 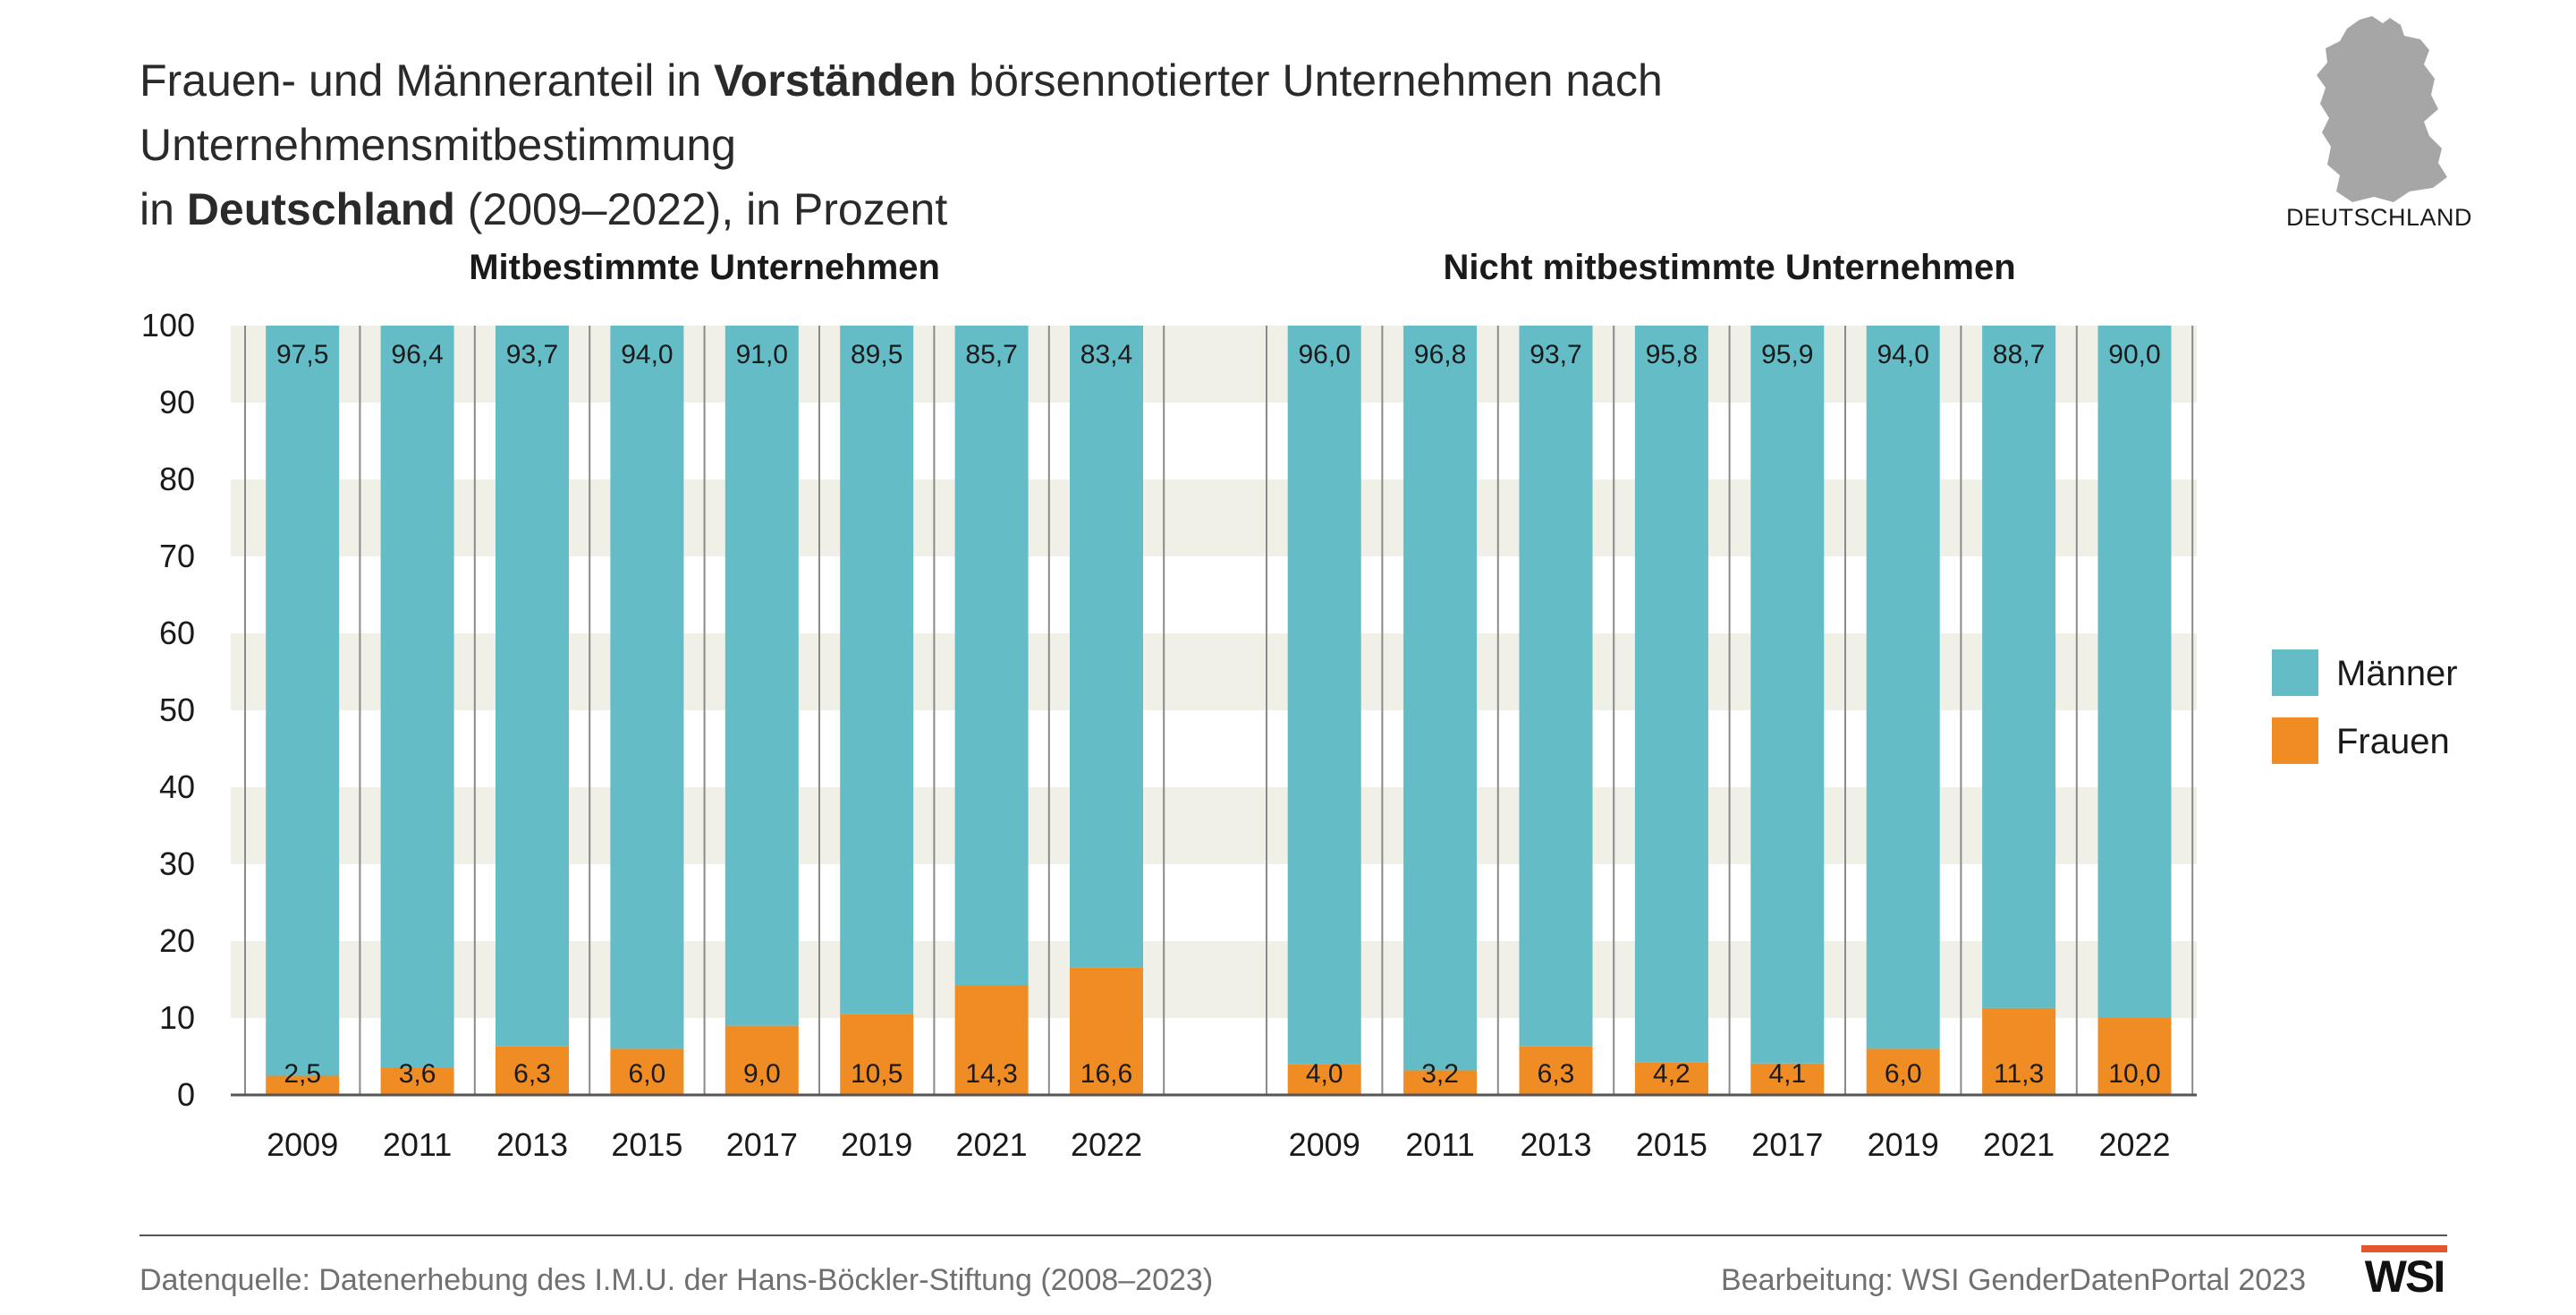 What do you see at coordinates (991, 1074) in the screenshot?
I see `data-label-frauen: 14,3` at bounding box center [991, 1074].